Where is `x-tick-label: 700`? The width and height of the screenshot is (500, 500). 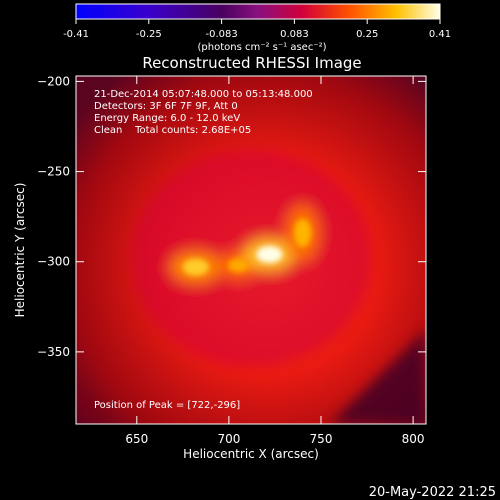
x-tick-label: 700 is located at coordinates (228, 439).